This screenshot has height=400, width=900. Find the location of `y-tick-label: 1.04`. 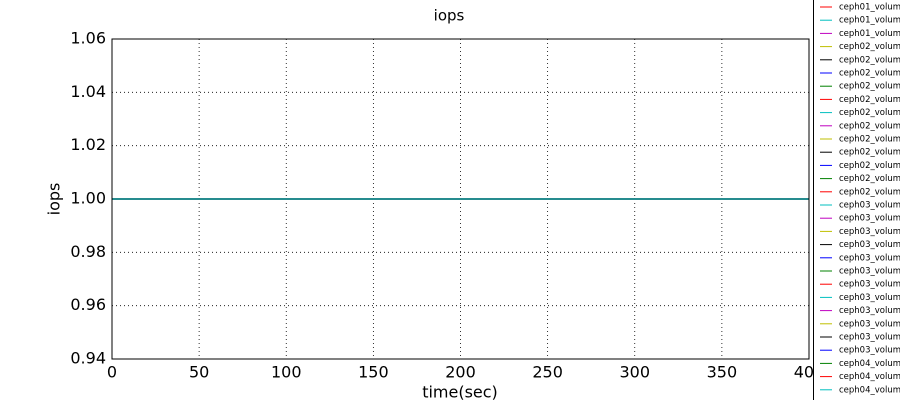

y-tick-label: 1.04 is located at coordinates (88, 91).